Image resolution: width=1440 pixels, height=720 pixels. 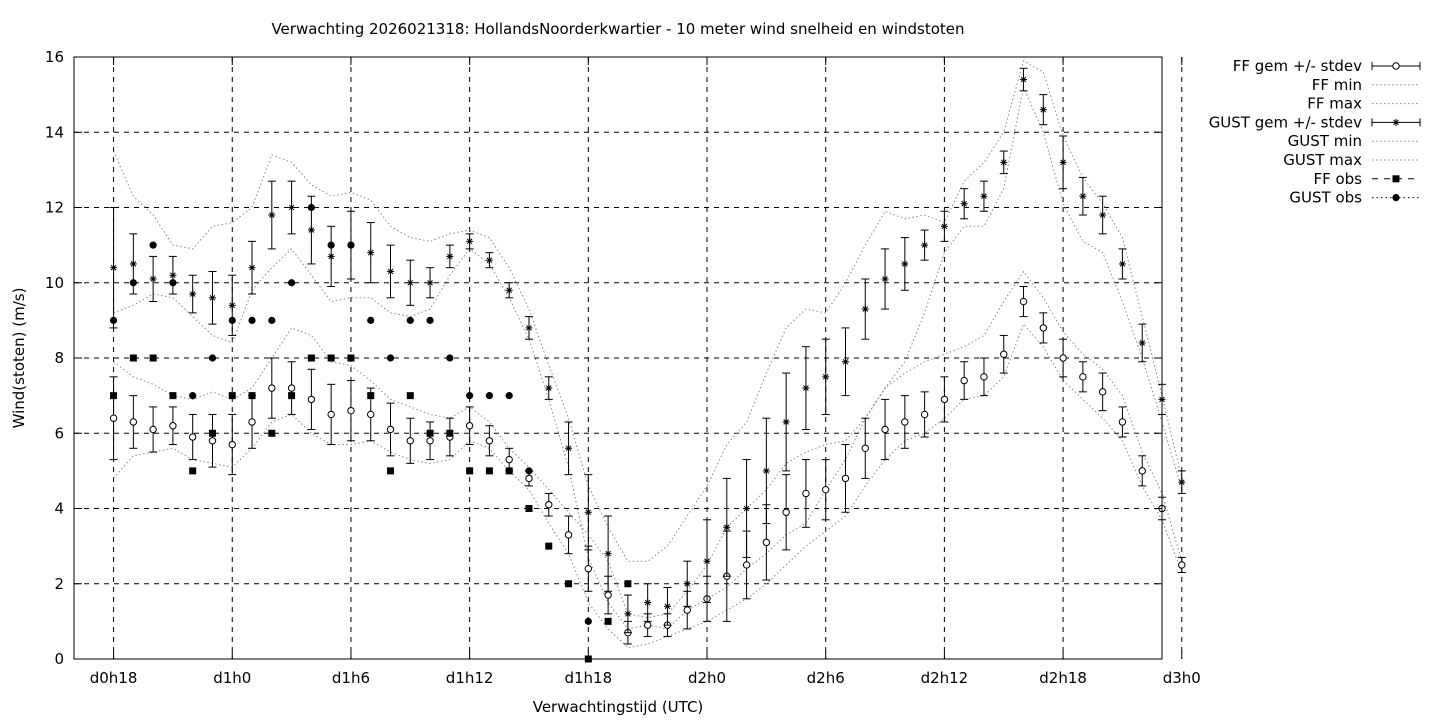 I want to click on legend-label: FF obs, so click(x=1337, y=179).